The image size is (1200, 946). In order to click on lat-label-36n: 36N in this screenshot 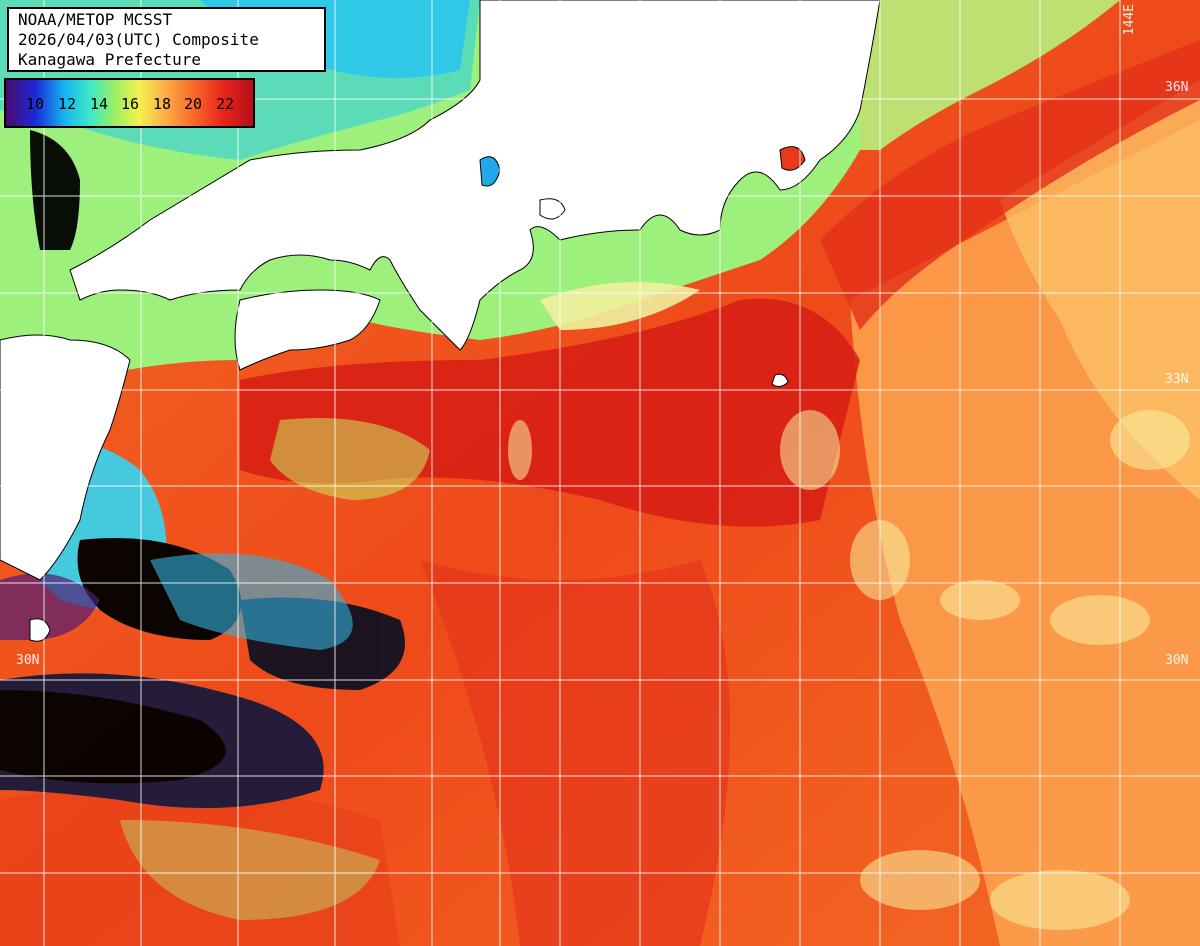, I will do `click(1177, 87)`.